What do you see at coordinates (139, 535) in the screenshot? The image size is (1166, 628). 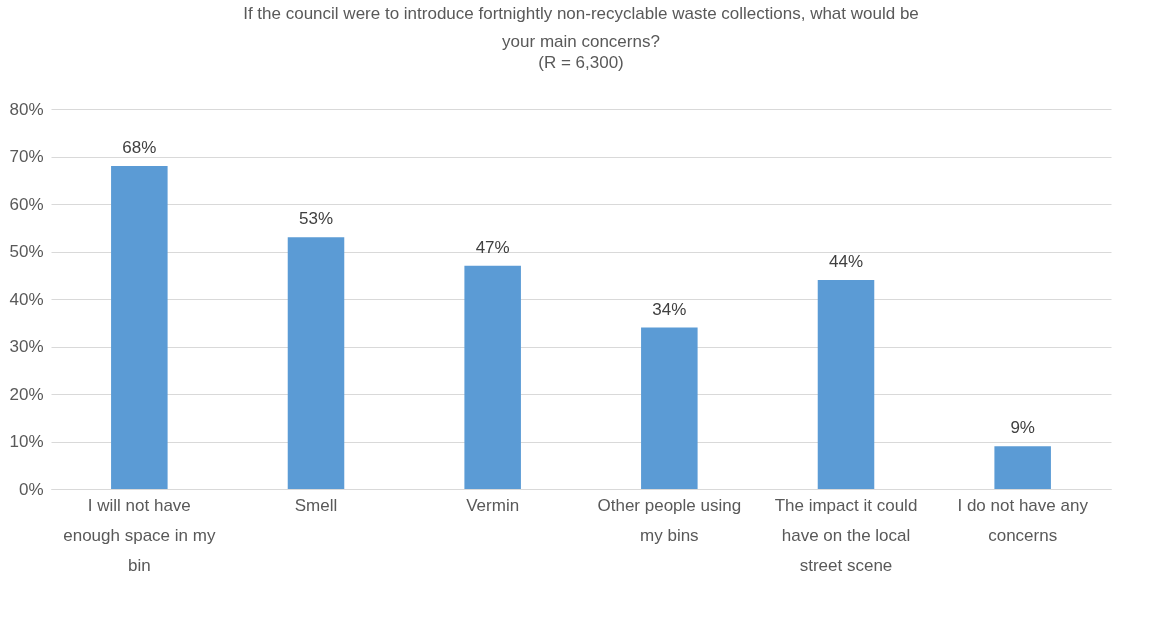 I see `x-tick-label: I will not have enough space in my bin` at bounding box center [139, 535].